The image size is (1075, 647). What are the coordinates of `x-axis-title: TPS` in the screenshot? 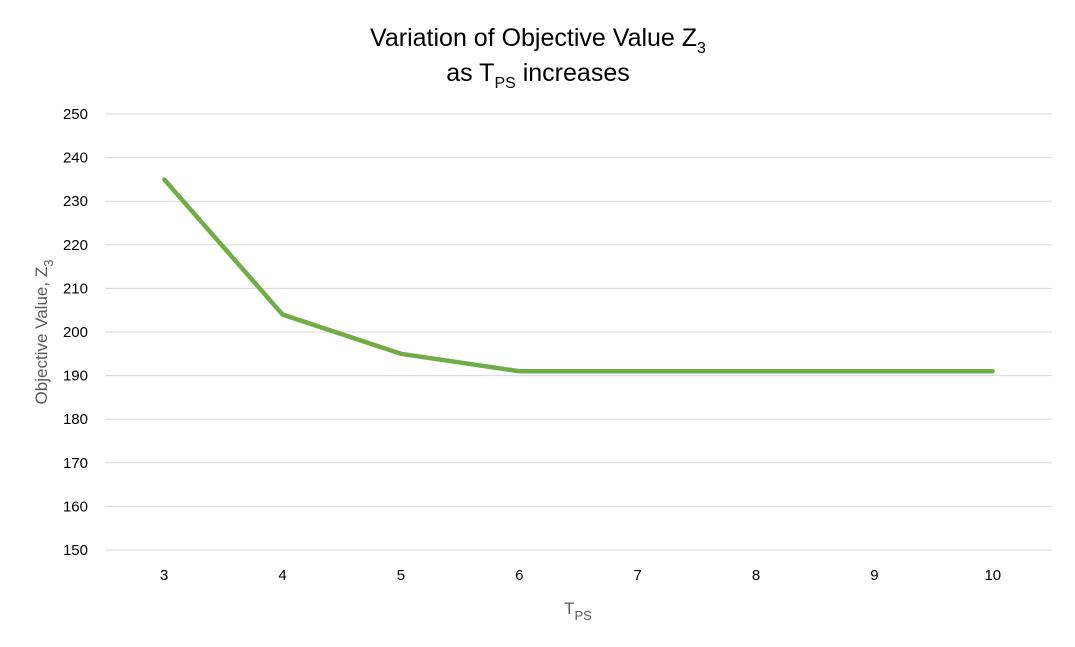 It's located at (578, 611).